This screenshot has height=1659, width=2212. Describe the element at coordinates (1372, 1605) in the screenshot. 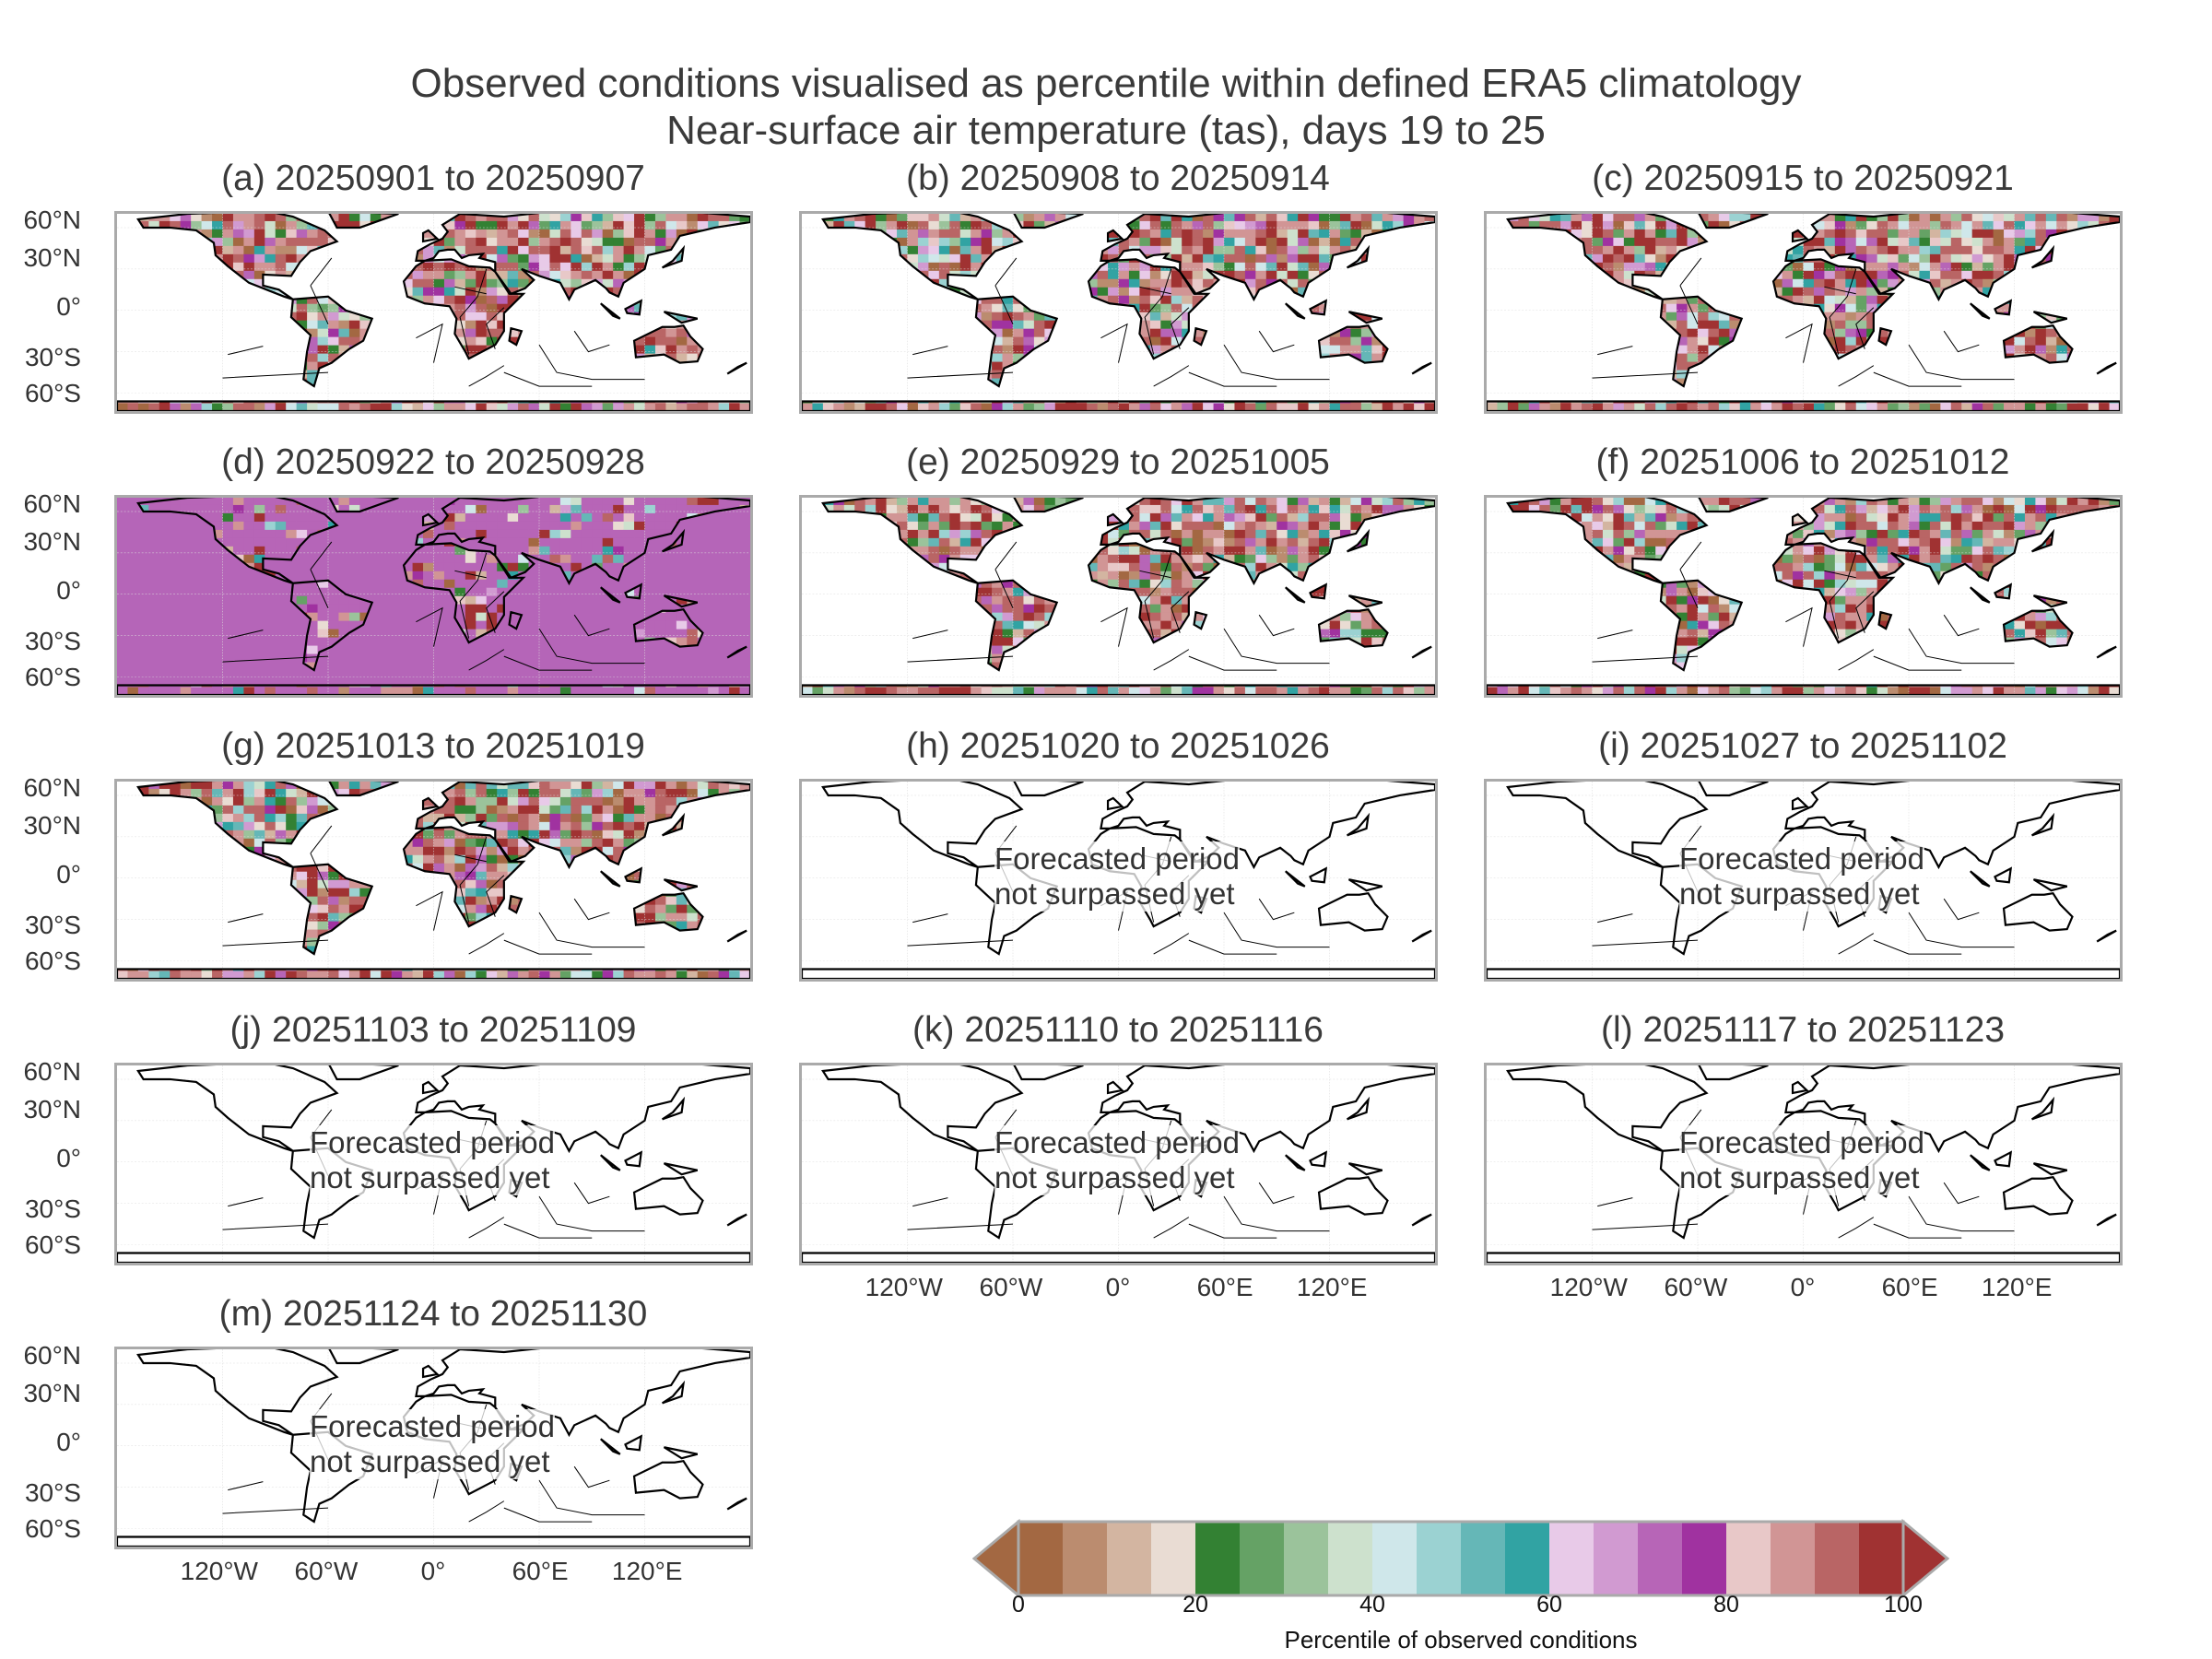

I see `colorbar-tick-label: 40` at that location.